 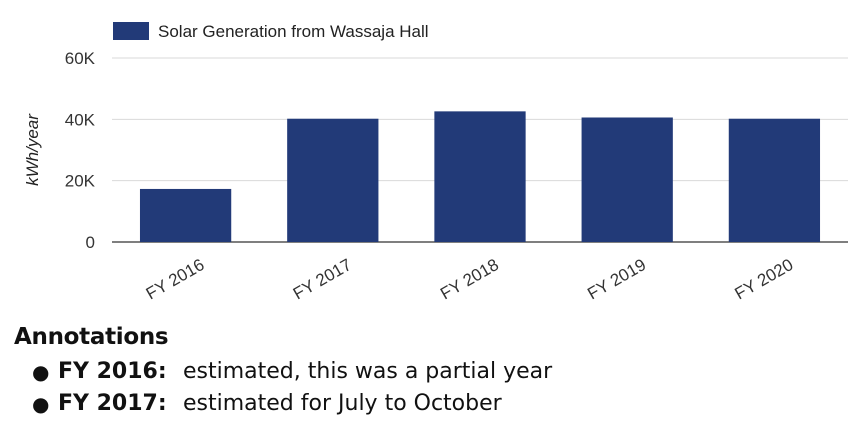 I want to click on x-tick-label: FY 2018, so click(x=469, y=279).